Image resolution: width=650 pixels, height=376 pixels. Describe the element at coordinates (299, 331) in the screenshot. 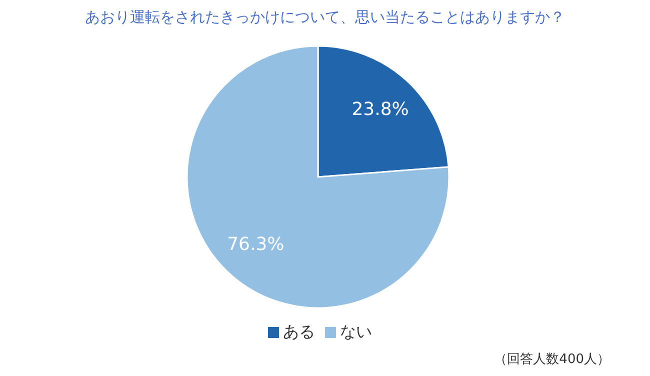

I see `legend-label: ある` at that location.